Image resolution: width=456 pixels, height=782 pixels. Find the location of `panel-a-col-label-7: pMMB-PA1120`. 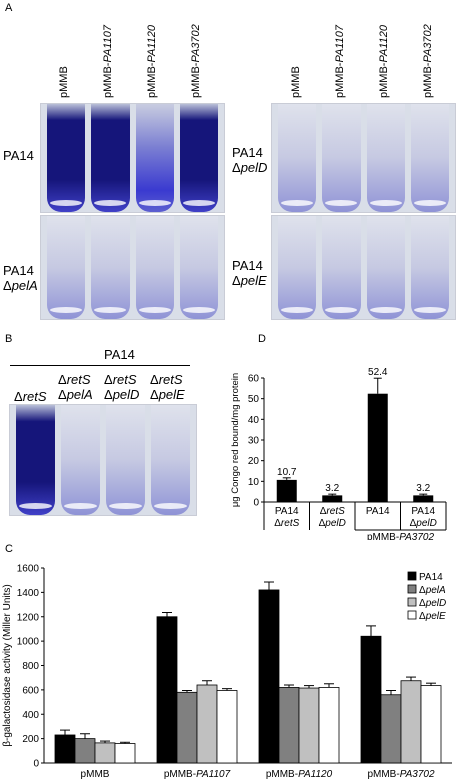

panel-a-col-label-7: pMMB-PA1120 is located at coordinates (384, 61).